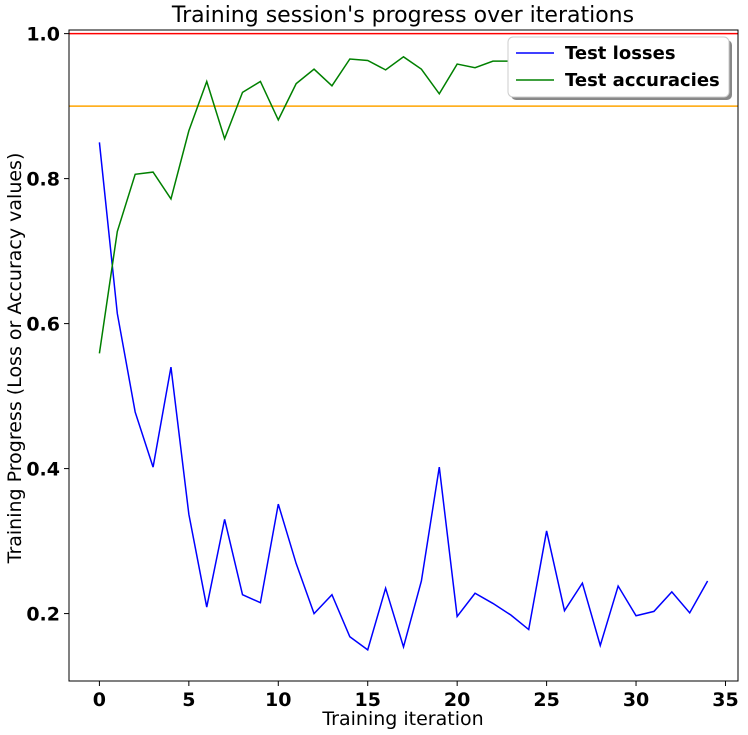 The image size is (748, 735). What do you see at coordinates (43, 470) in the screenshot?
I see `y-tick-label: 0.4` at bounding box center [43, 470].